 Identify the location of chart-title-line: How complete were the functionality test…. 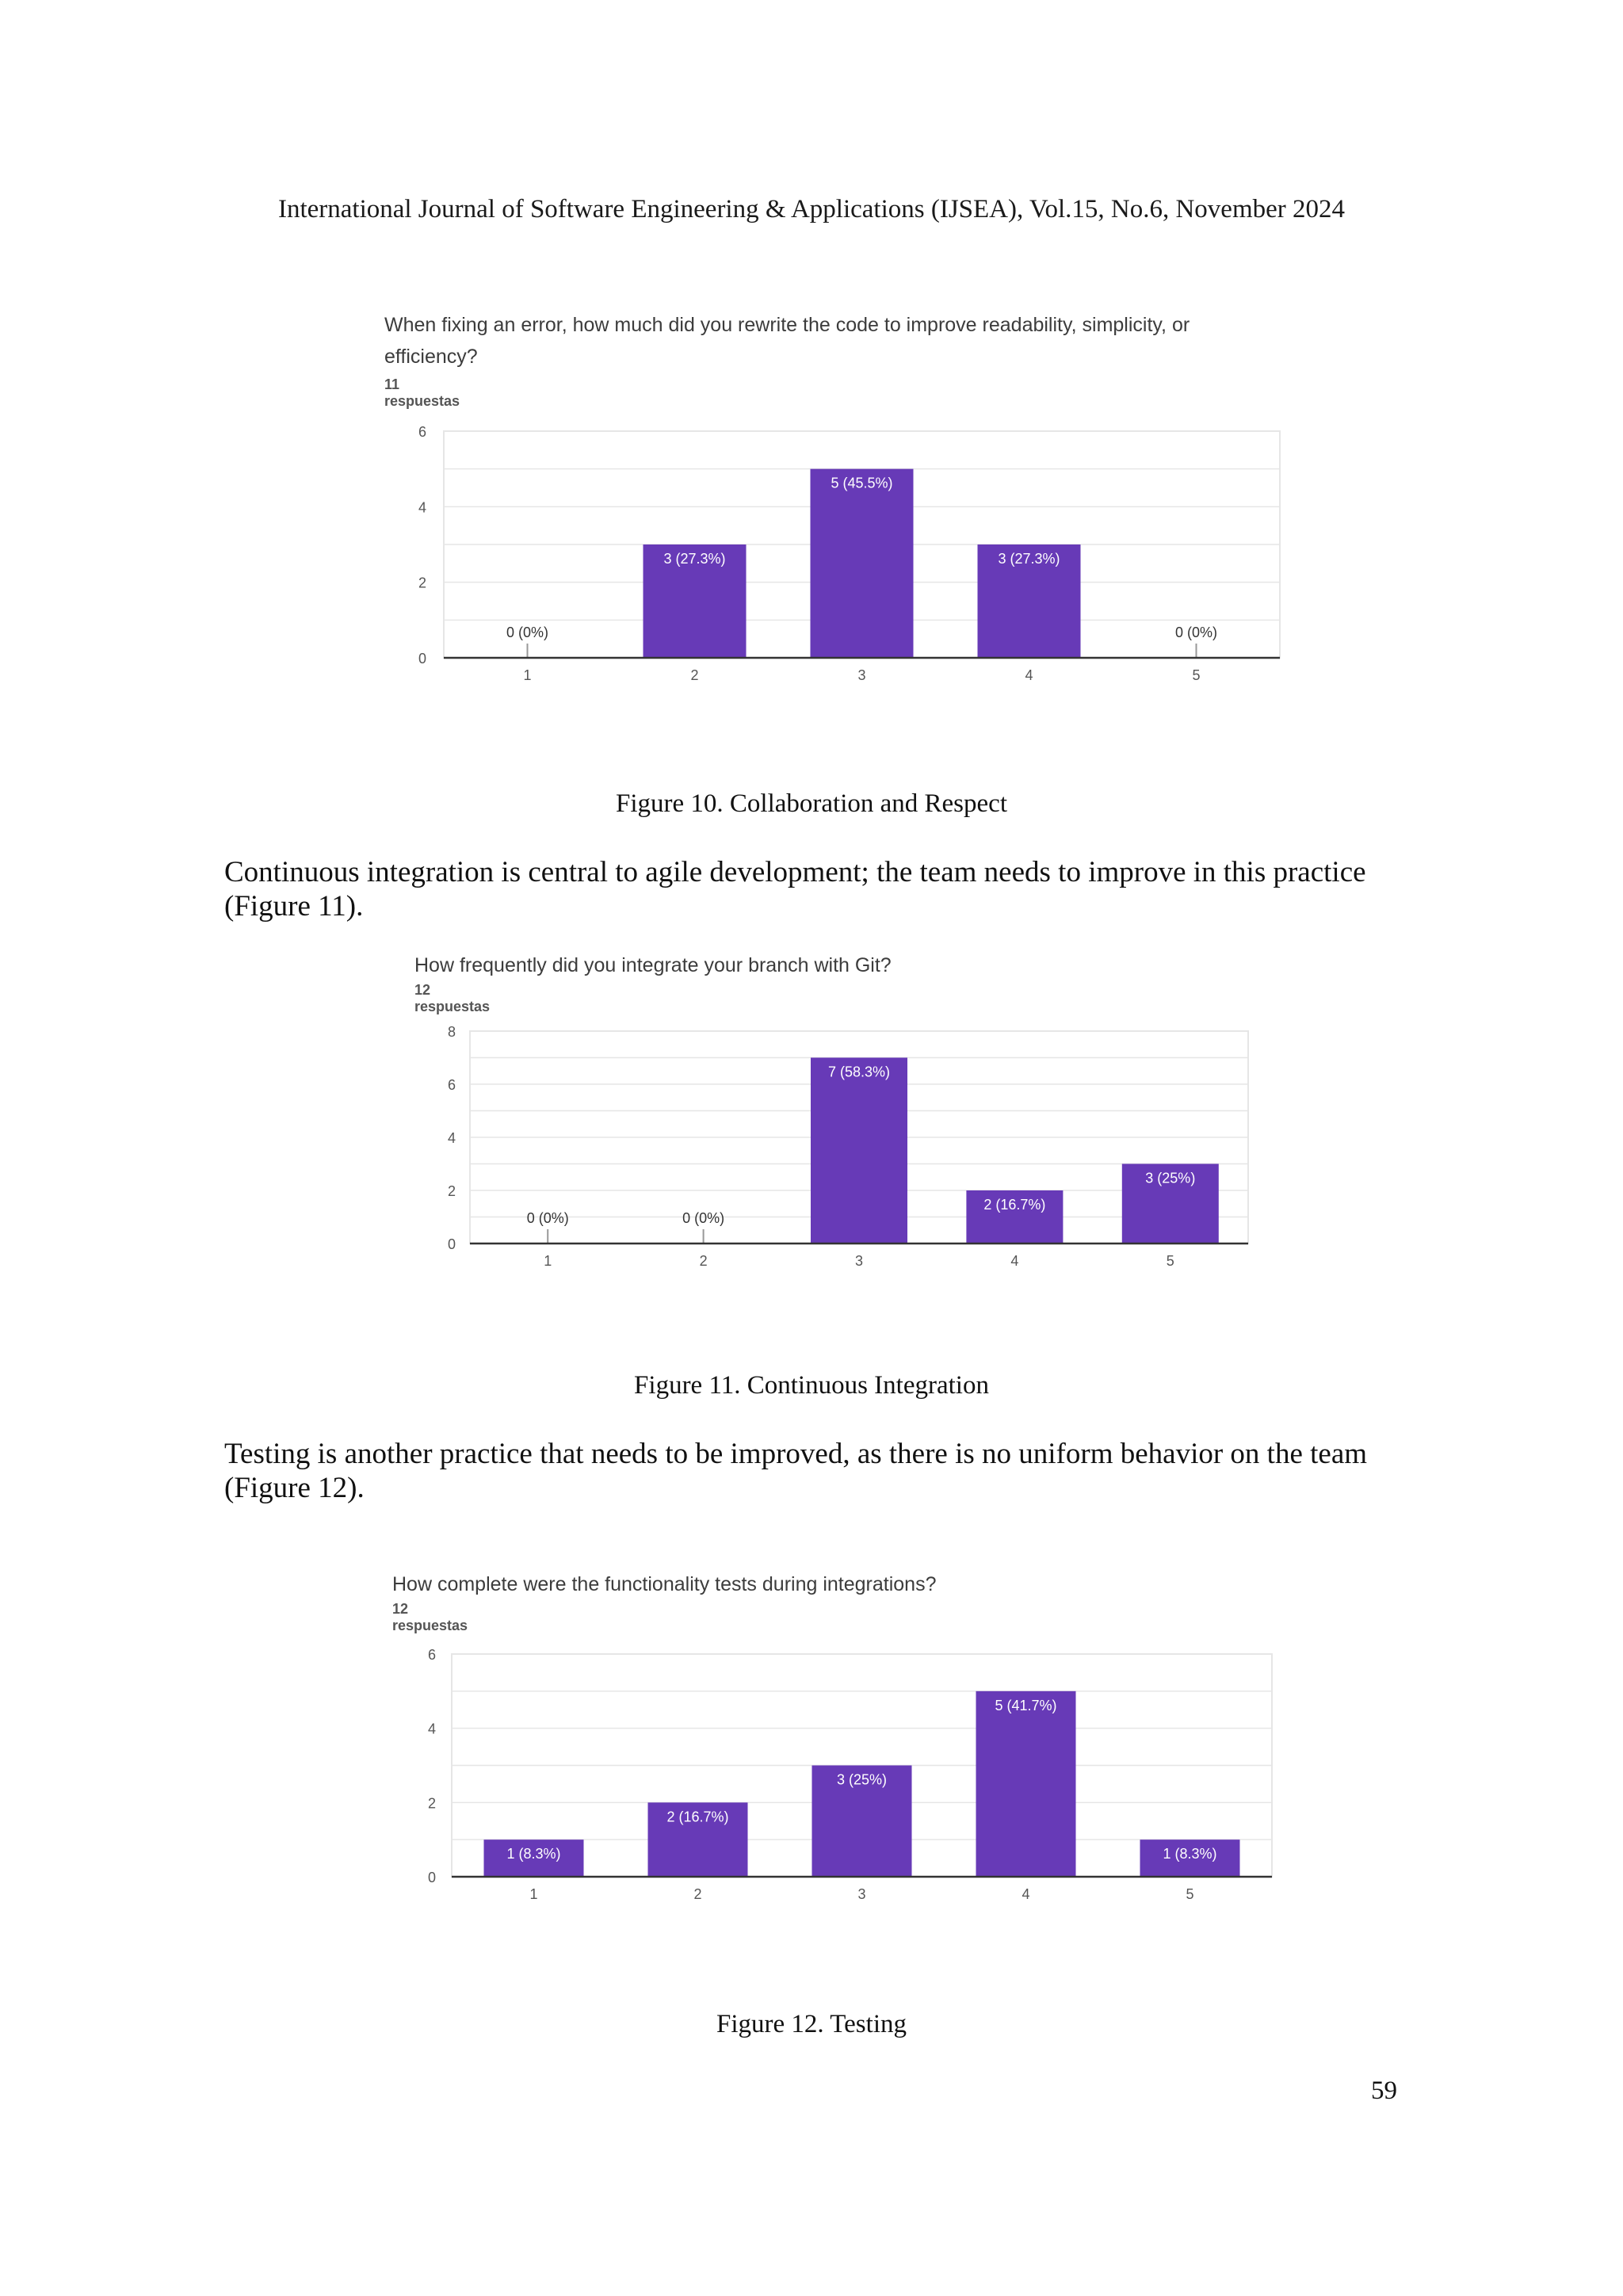
(664, 1584).